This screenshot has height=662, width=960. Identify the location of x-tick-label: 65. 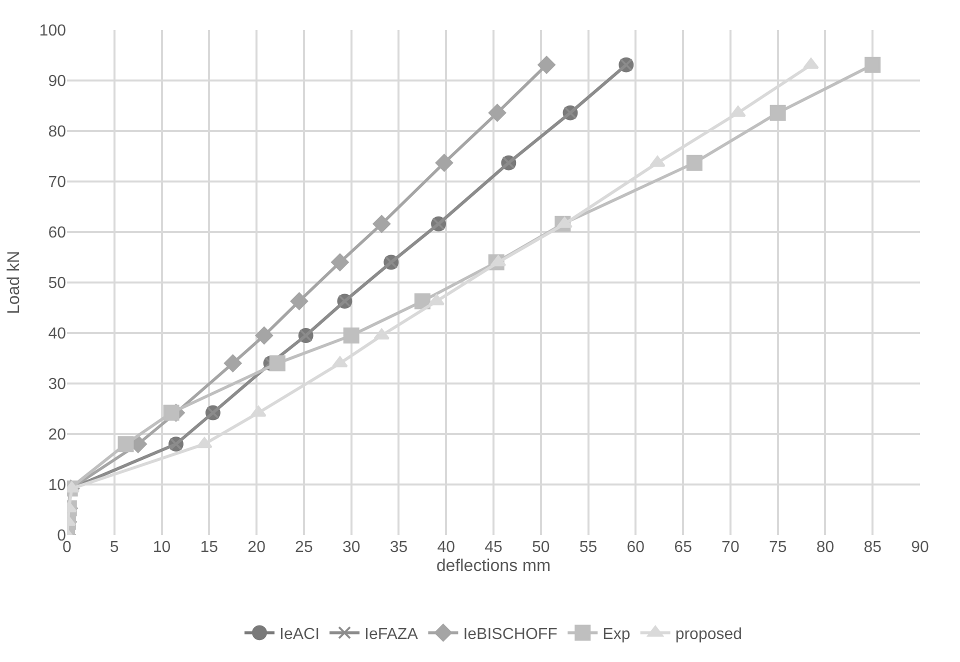
(683, 547).